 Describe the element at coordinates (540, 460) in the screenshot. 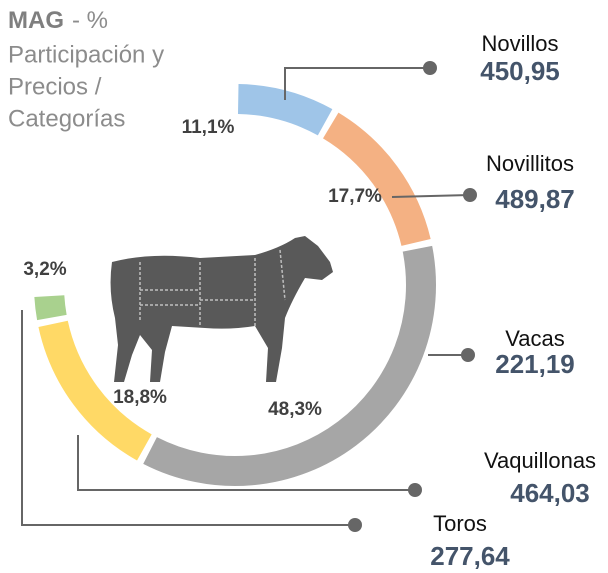

I see `category-label: Vaquillonas` at that location.